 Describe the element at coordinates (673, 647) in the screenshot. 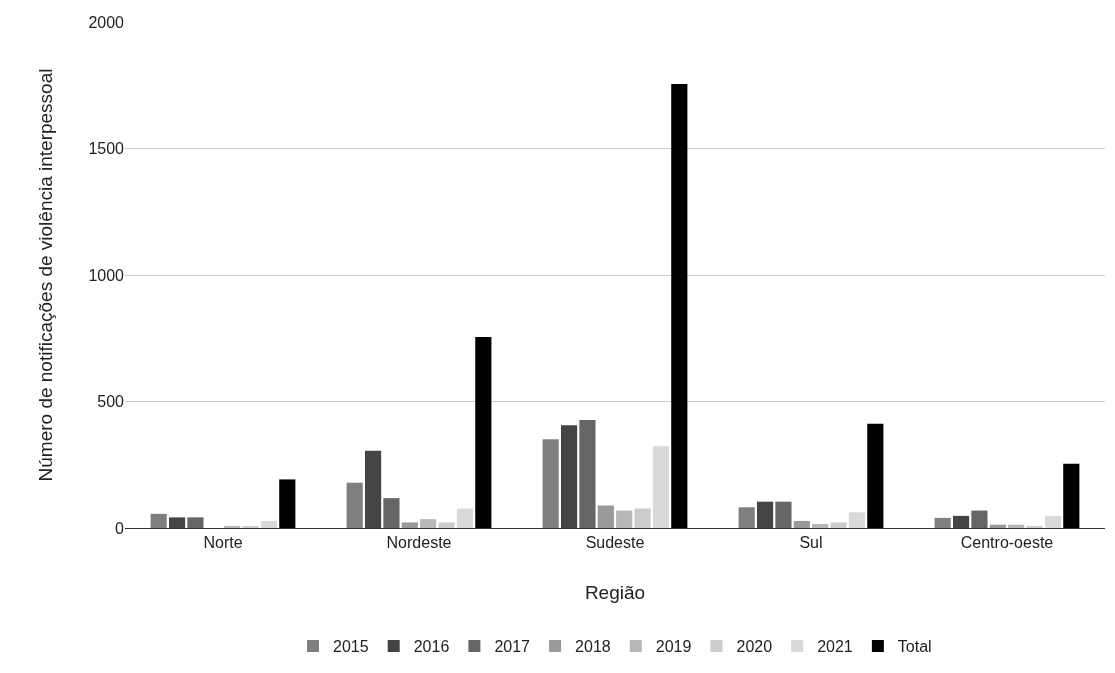

I see `legend-label: 2019` at that location.